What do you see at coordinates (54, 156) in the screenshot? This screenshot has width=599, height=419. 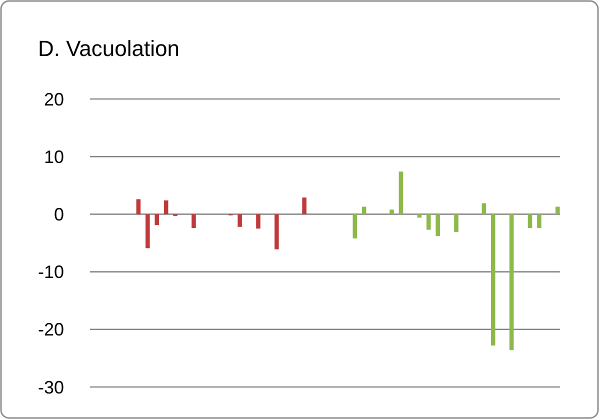 I see `y-tick-label: 10` at bounding box center [54, 156].